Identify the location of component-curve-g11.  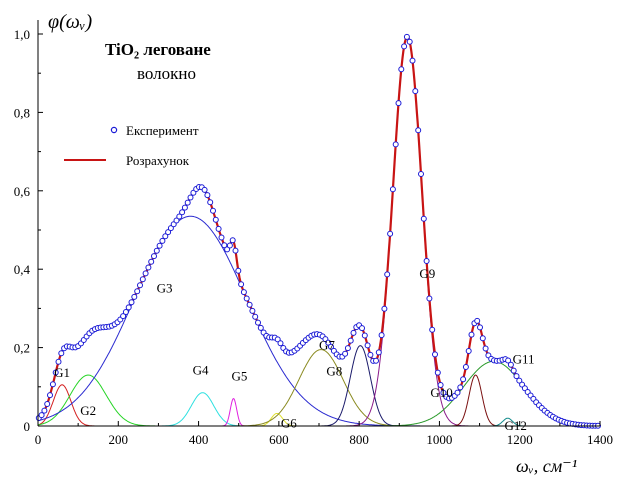
(479, 393).